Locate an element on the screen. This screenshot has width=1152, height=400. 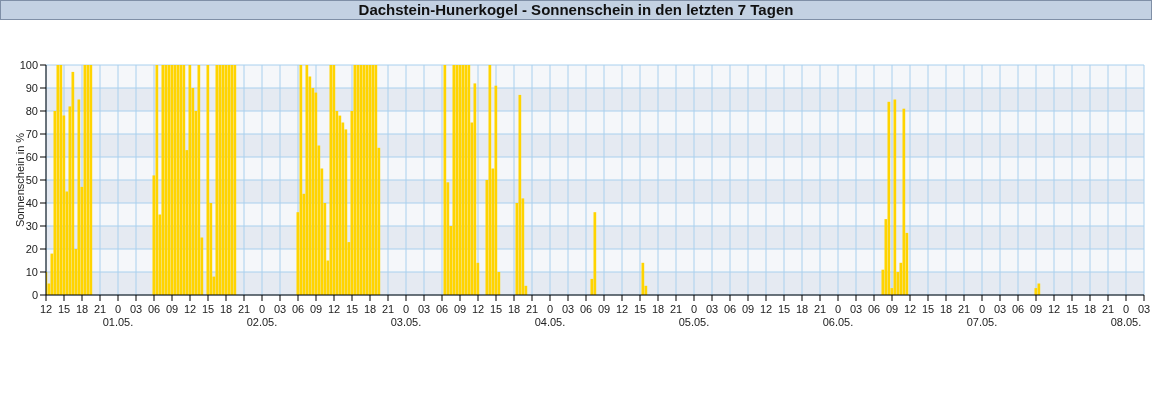
y-tick-label: 0 is located at coordinates (34, 294).